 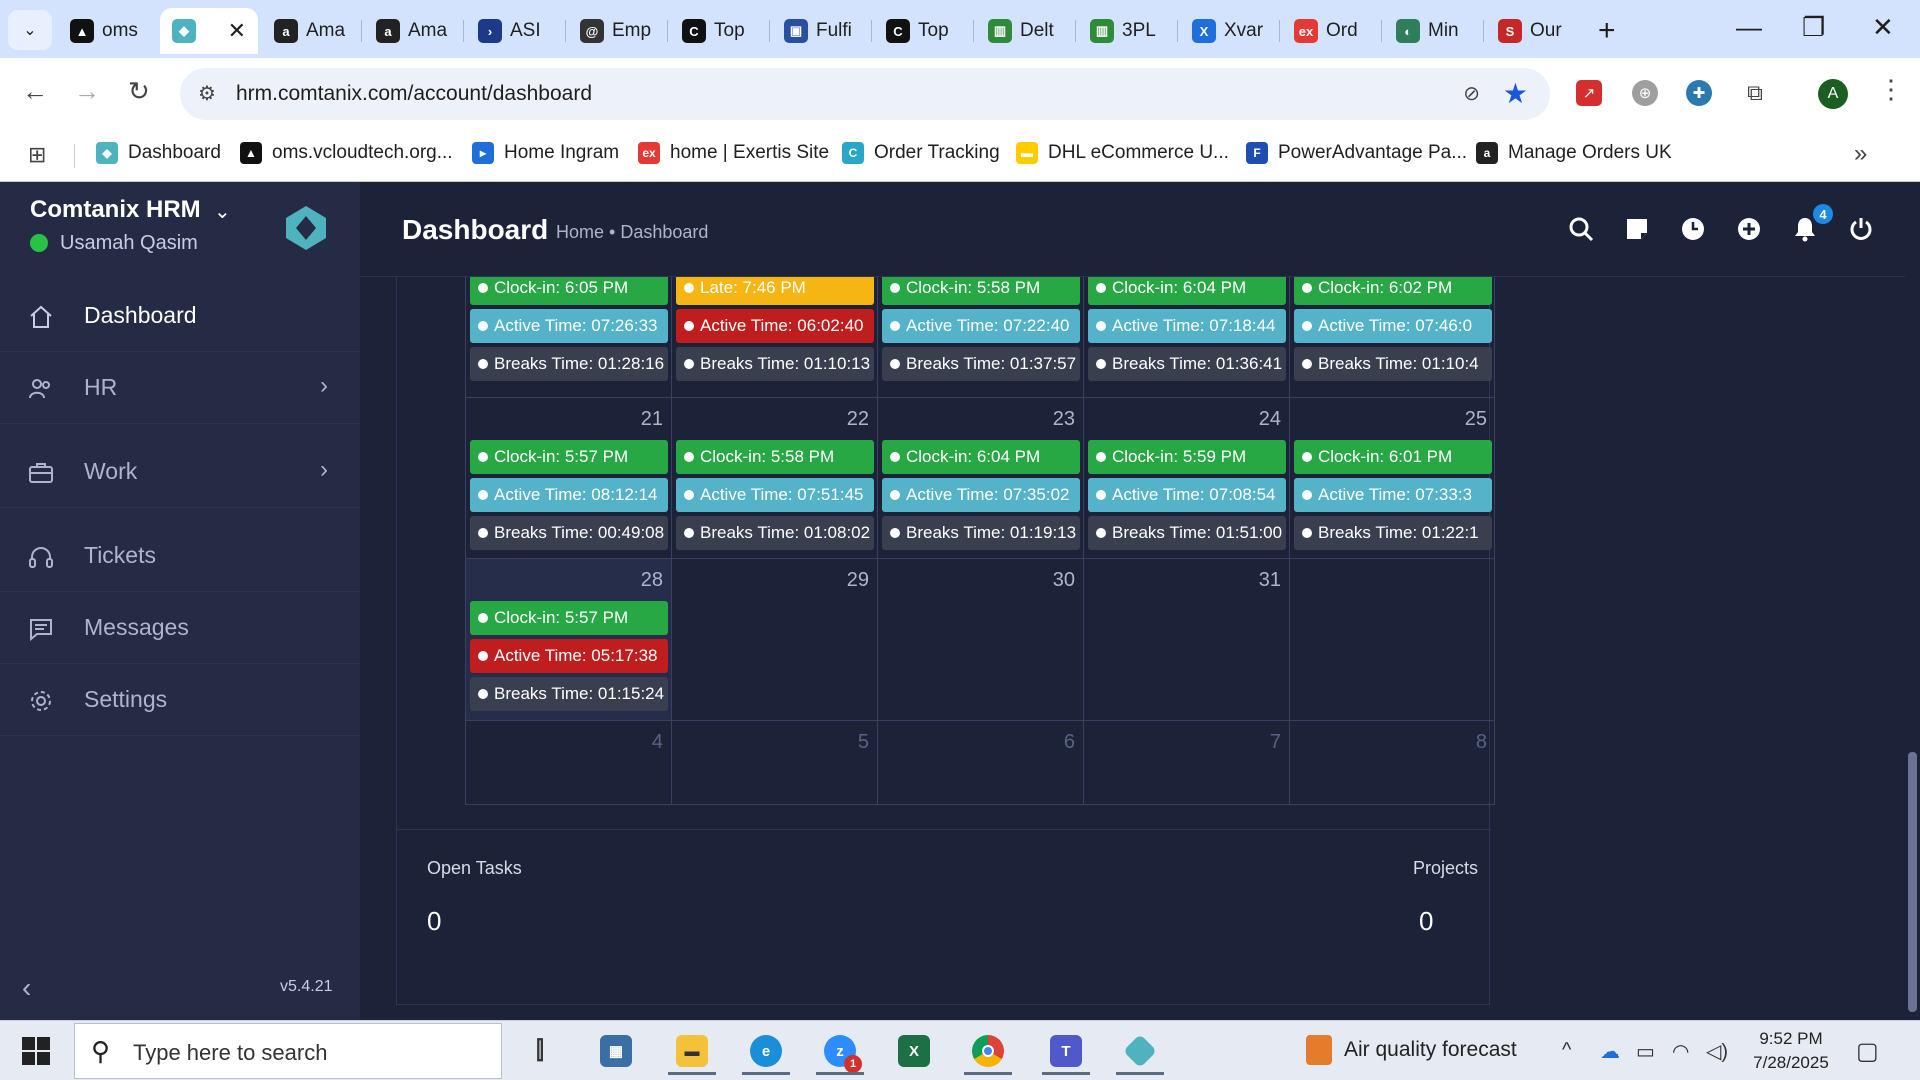 I want to click on minimize-button: —, so click(x=1749, y=27).